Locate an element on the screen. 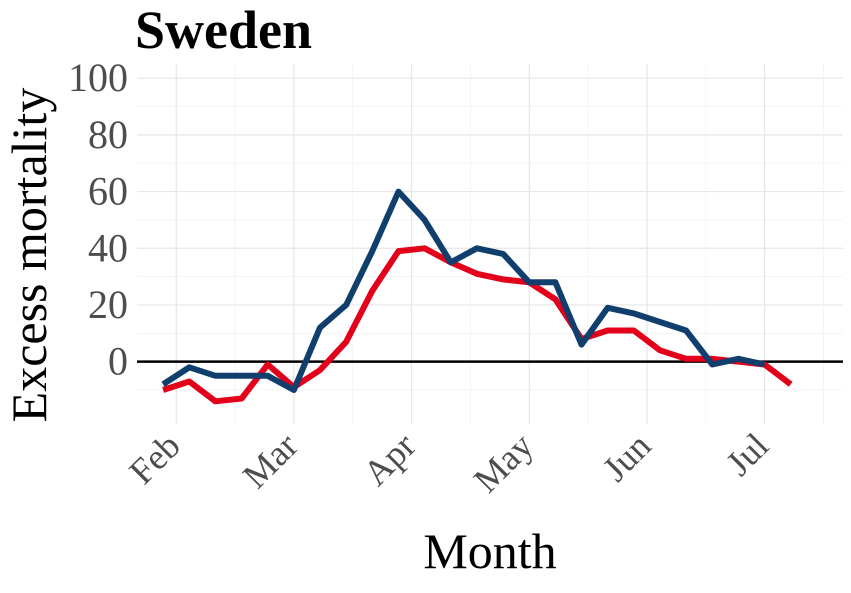 The height and width of the screenshot is (593, 851). y-tick-label: 100 is located at coordinates (98, 77).